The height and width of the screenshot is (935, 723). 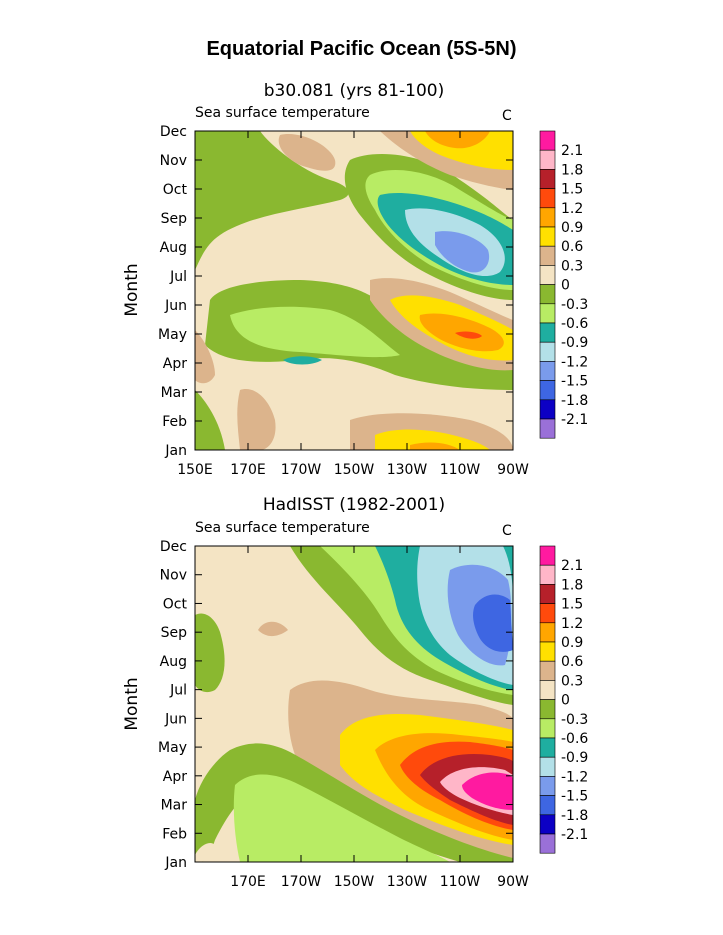 What do you see at coordinates (572, 170) in the screenshot?
I see `colorbar-label: 1.8` at bounding box center [572, 170].